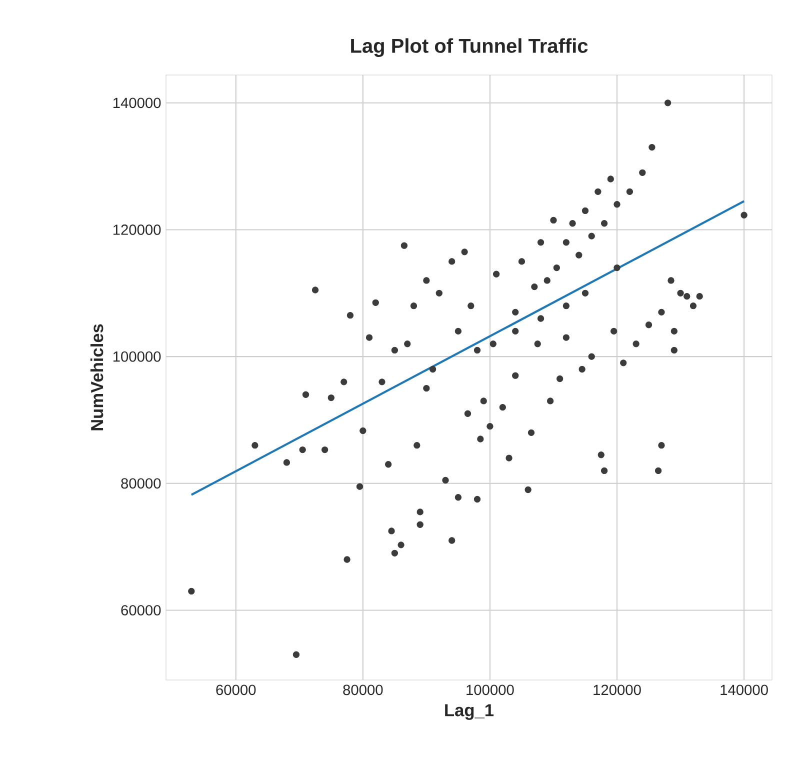 Image resolution: width=810 pixels, height=779 pixels. I want to click on y-tick-label: 60000, so click(141, 610).